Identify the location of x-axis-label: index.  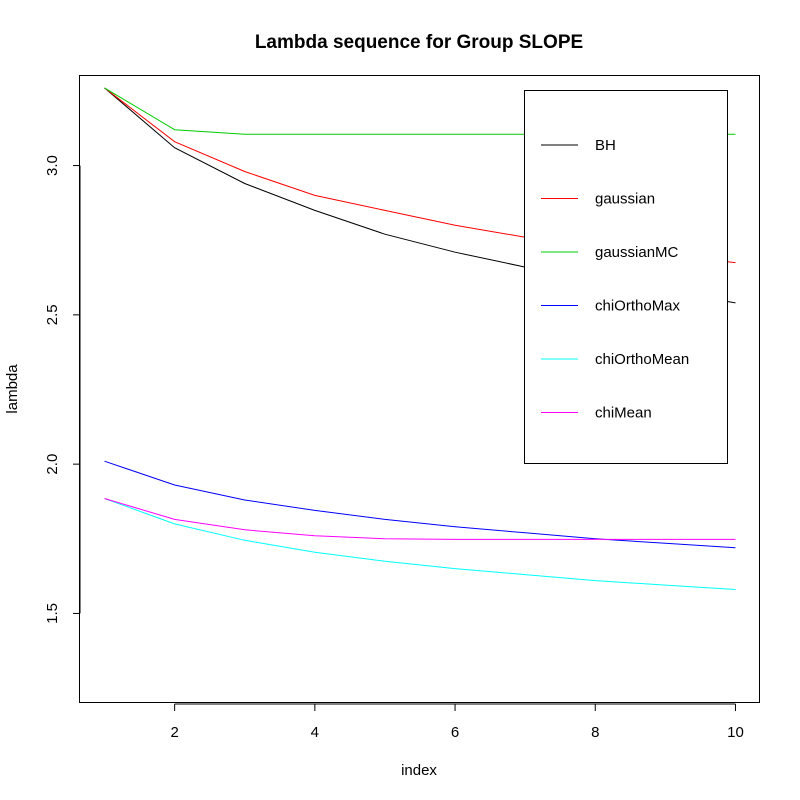
(419, 770).